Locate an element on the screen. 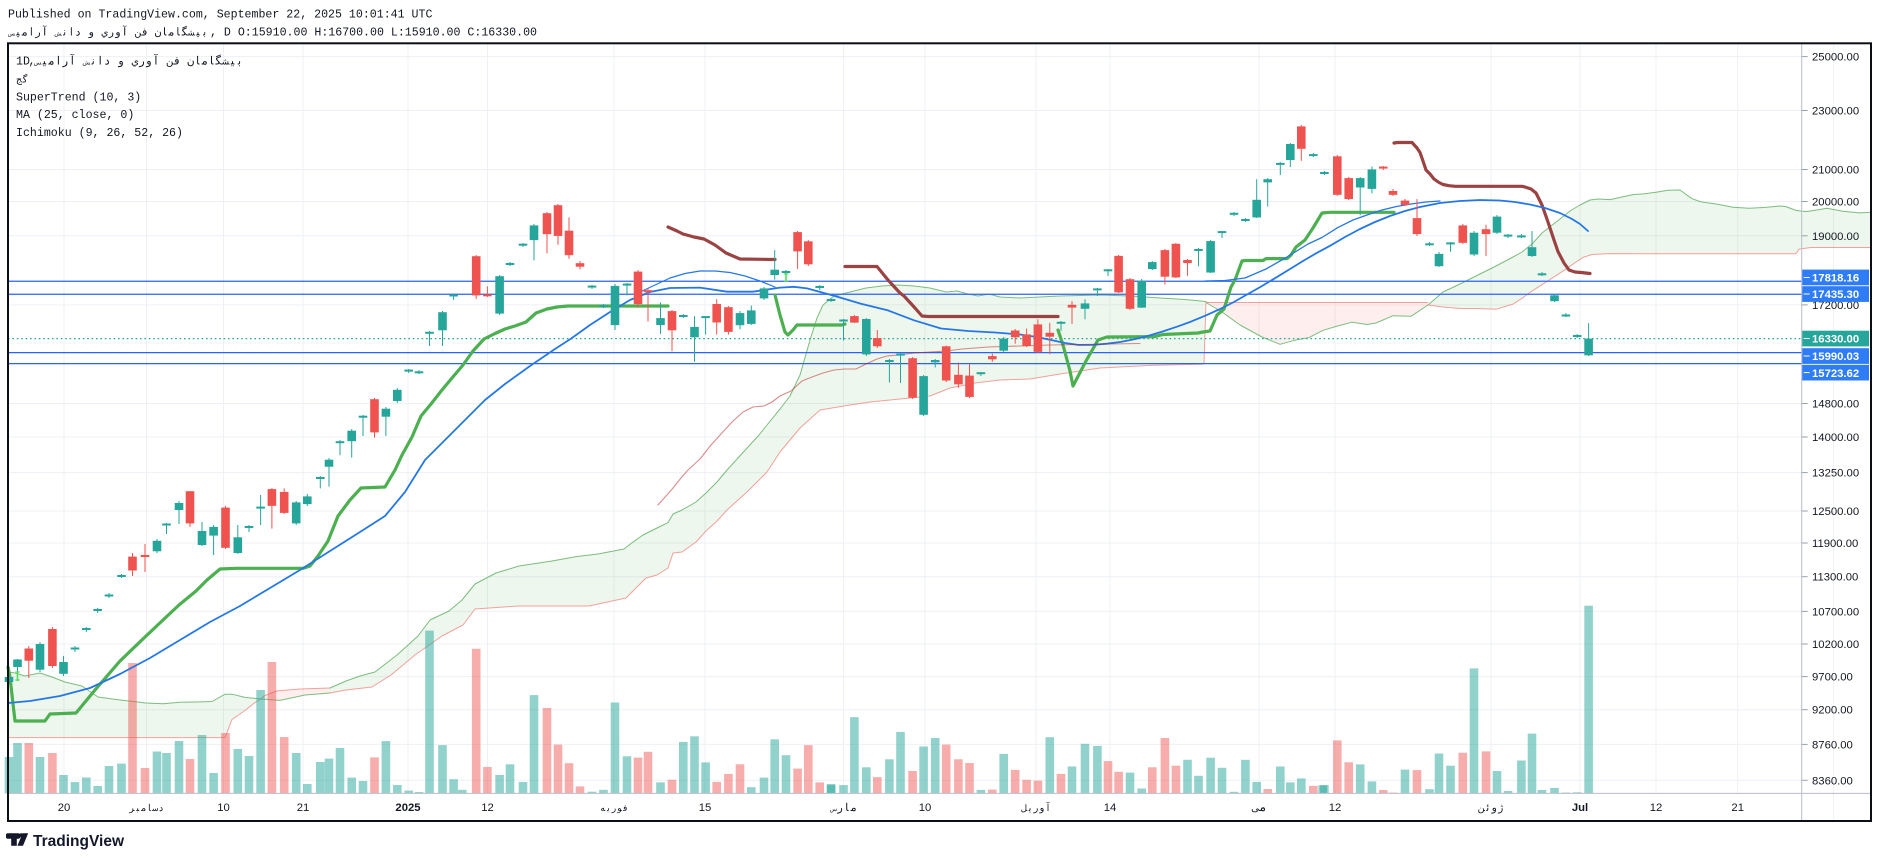 The height and width of the screenshot is (858, 1878). svg-text: 8760.00 is located at coordinates (1832, 745).